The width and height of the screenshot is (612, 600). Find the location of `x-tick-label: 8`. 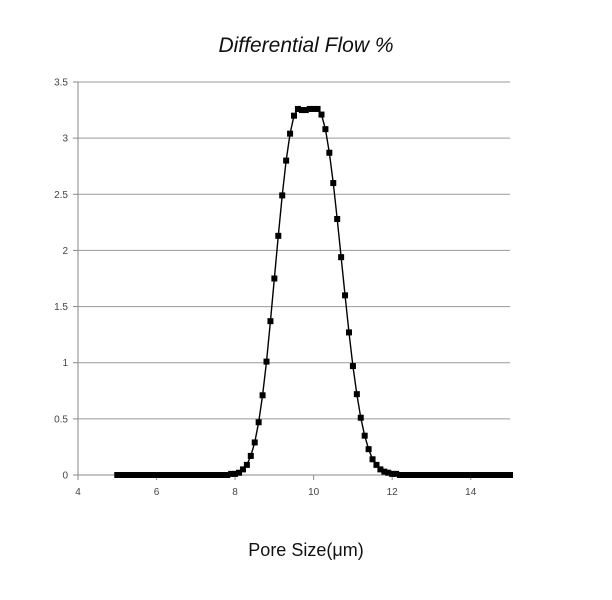

x-tick-label: 8 is located at coordinates (235, 492).